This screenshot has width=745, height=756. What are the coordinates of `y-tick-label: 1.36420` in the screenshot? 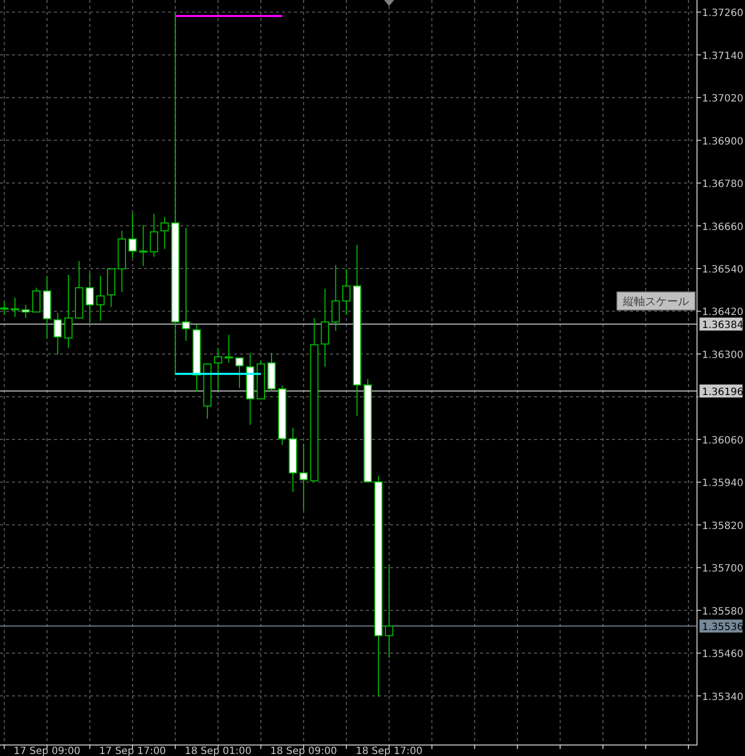 It's located at (723, 312).